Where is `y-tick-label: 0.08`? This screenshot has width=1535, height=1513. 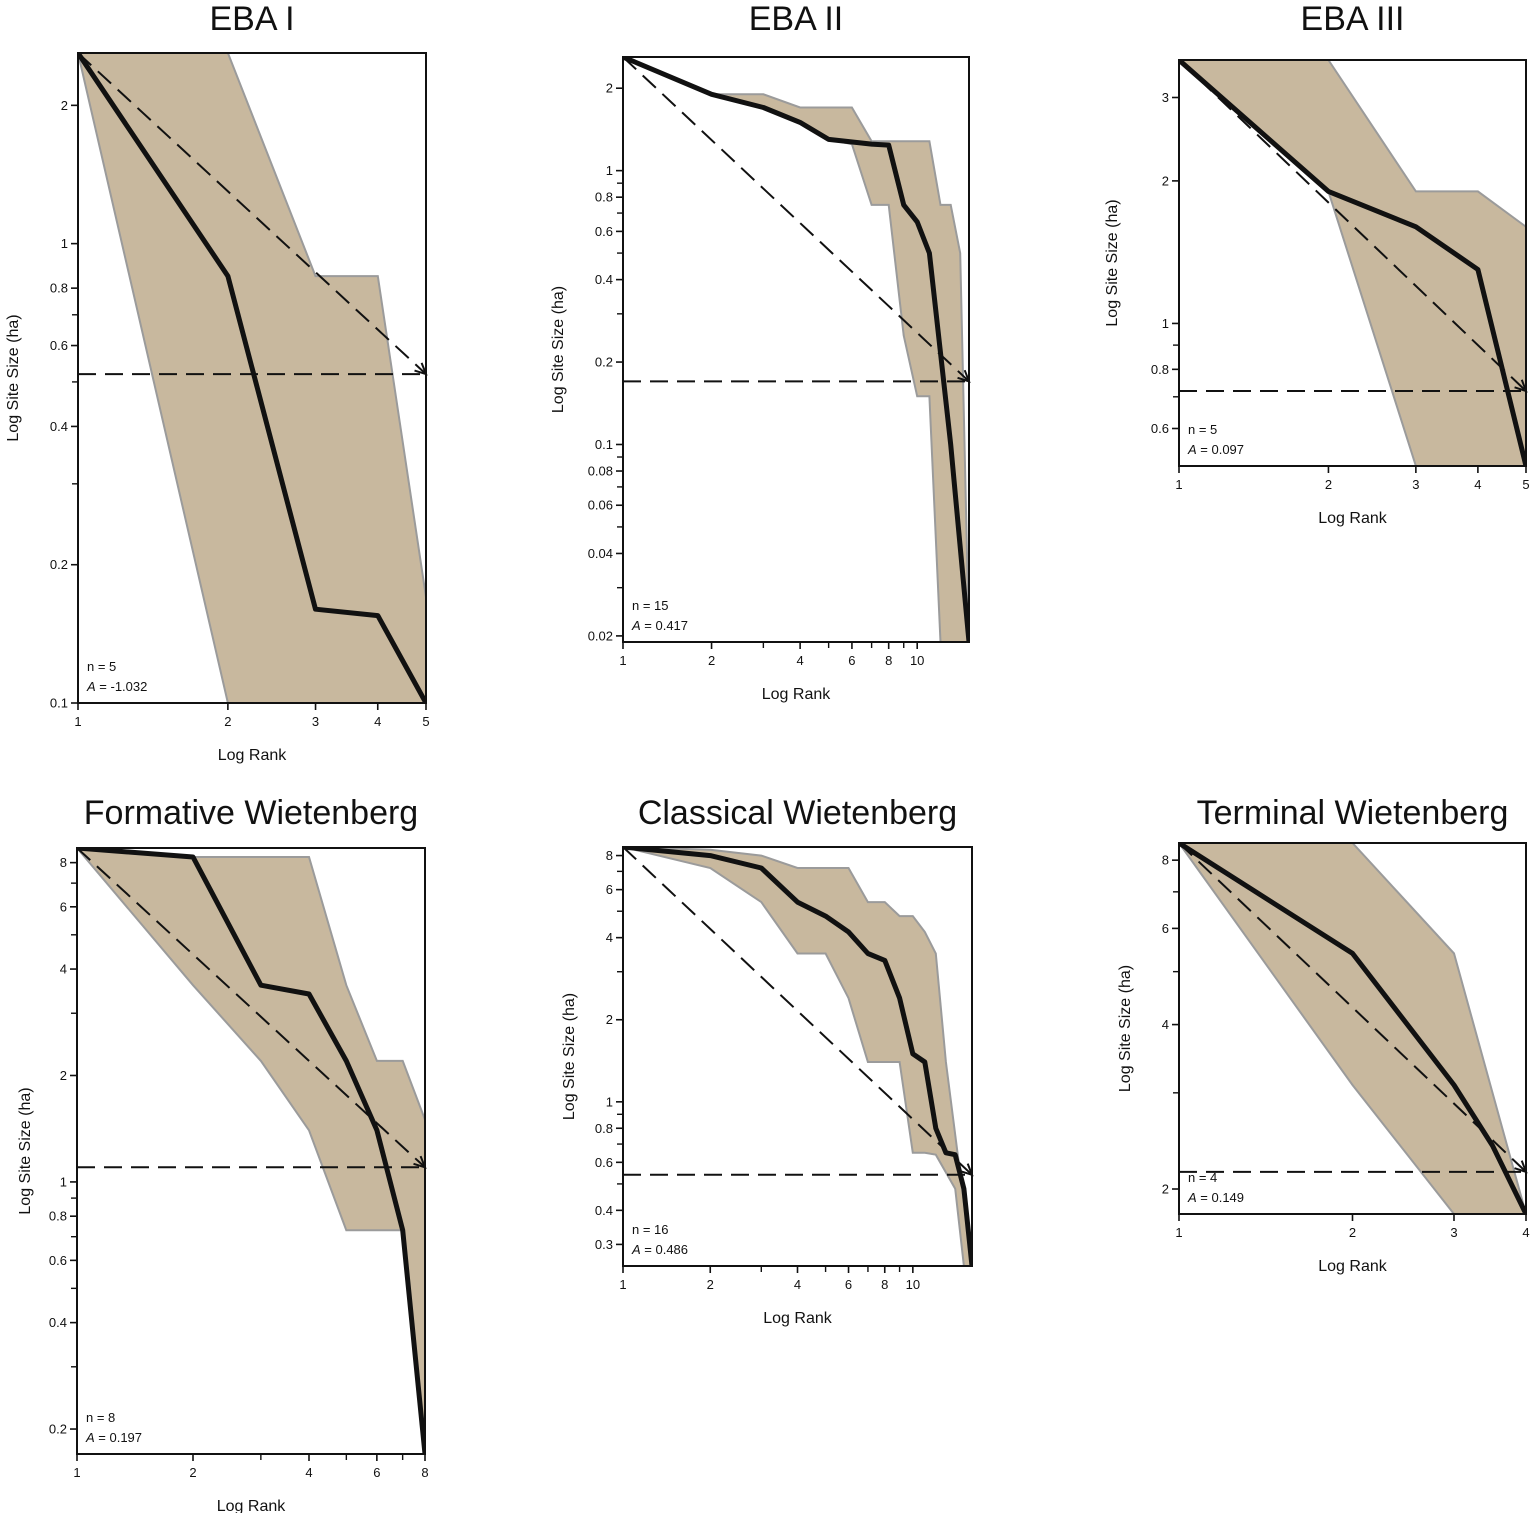
y-tick-label: 0.08 is located at coordinates (600, 471).